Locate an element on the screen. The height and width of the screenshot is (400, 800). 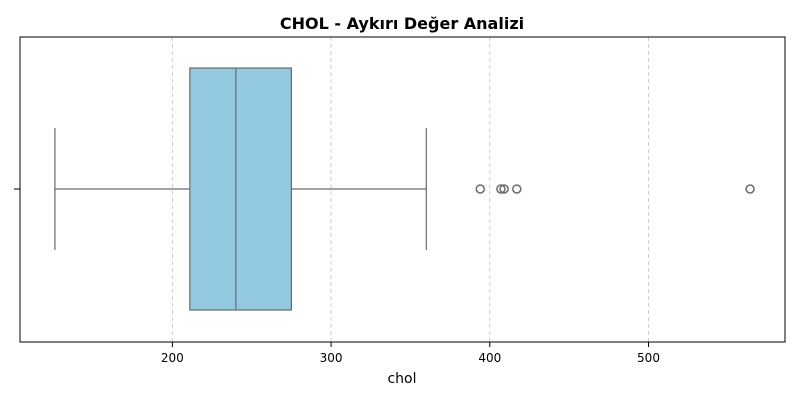
x-axis-label: chol is located at coordinates (401, 379).